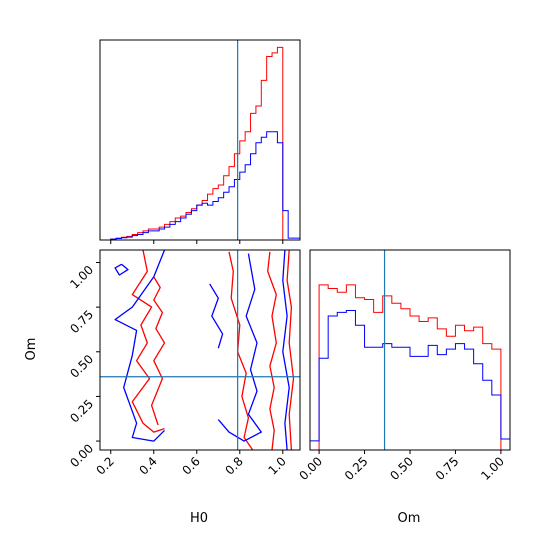 This screenshot has width=550, height=550. What do you see at coordinates (190, 465) in the screenshot?
I see `h0-tick-label: 0.6` at bounding box center [190, 465].